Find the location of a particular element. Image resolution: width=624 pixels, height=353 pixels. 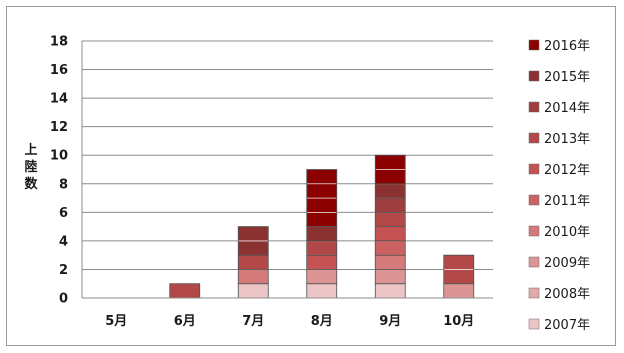

x-tick-label: 10月 is located at coordinates (458, 321).